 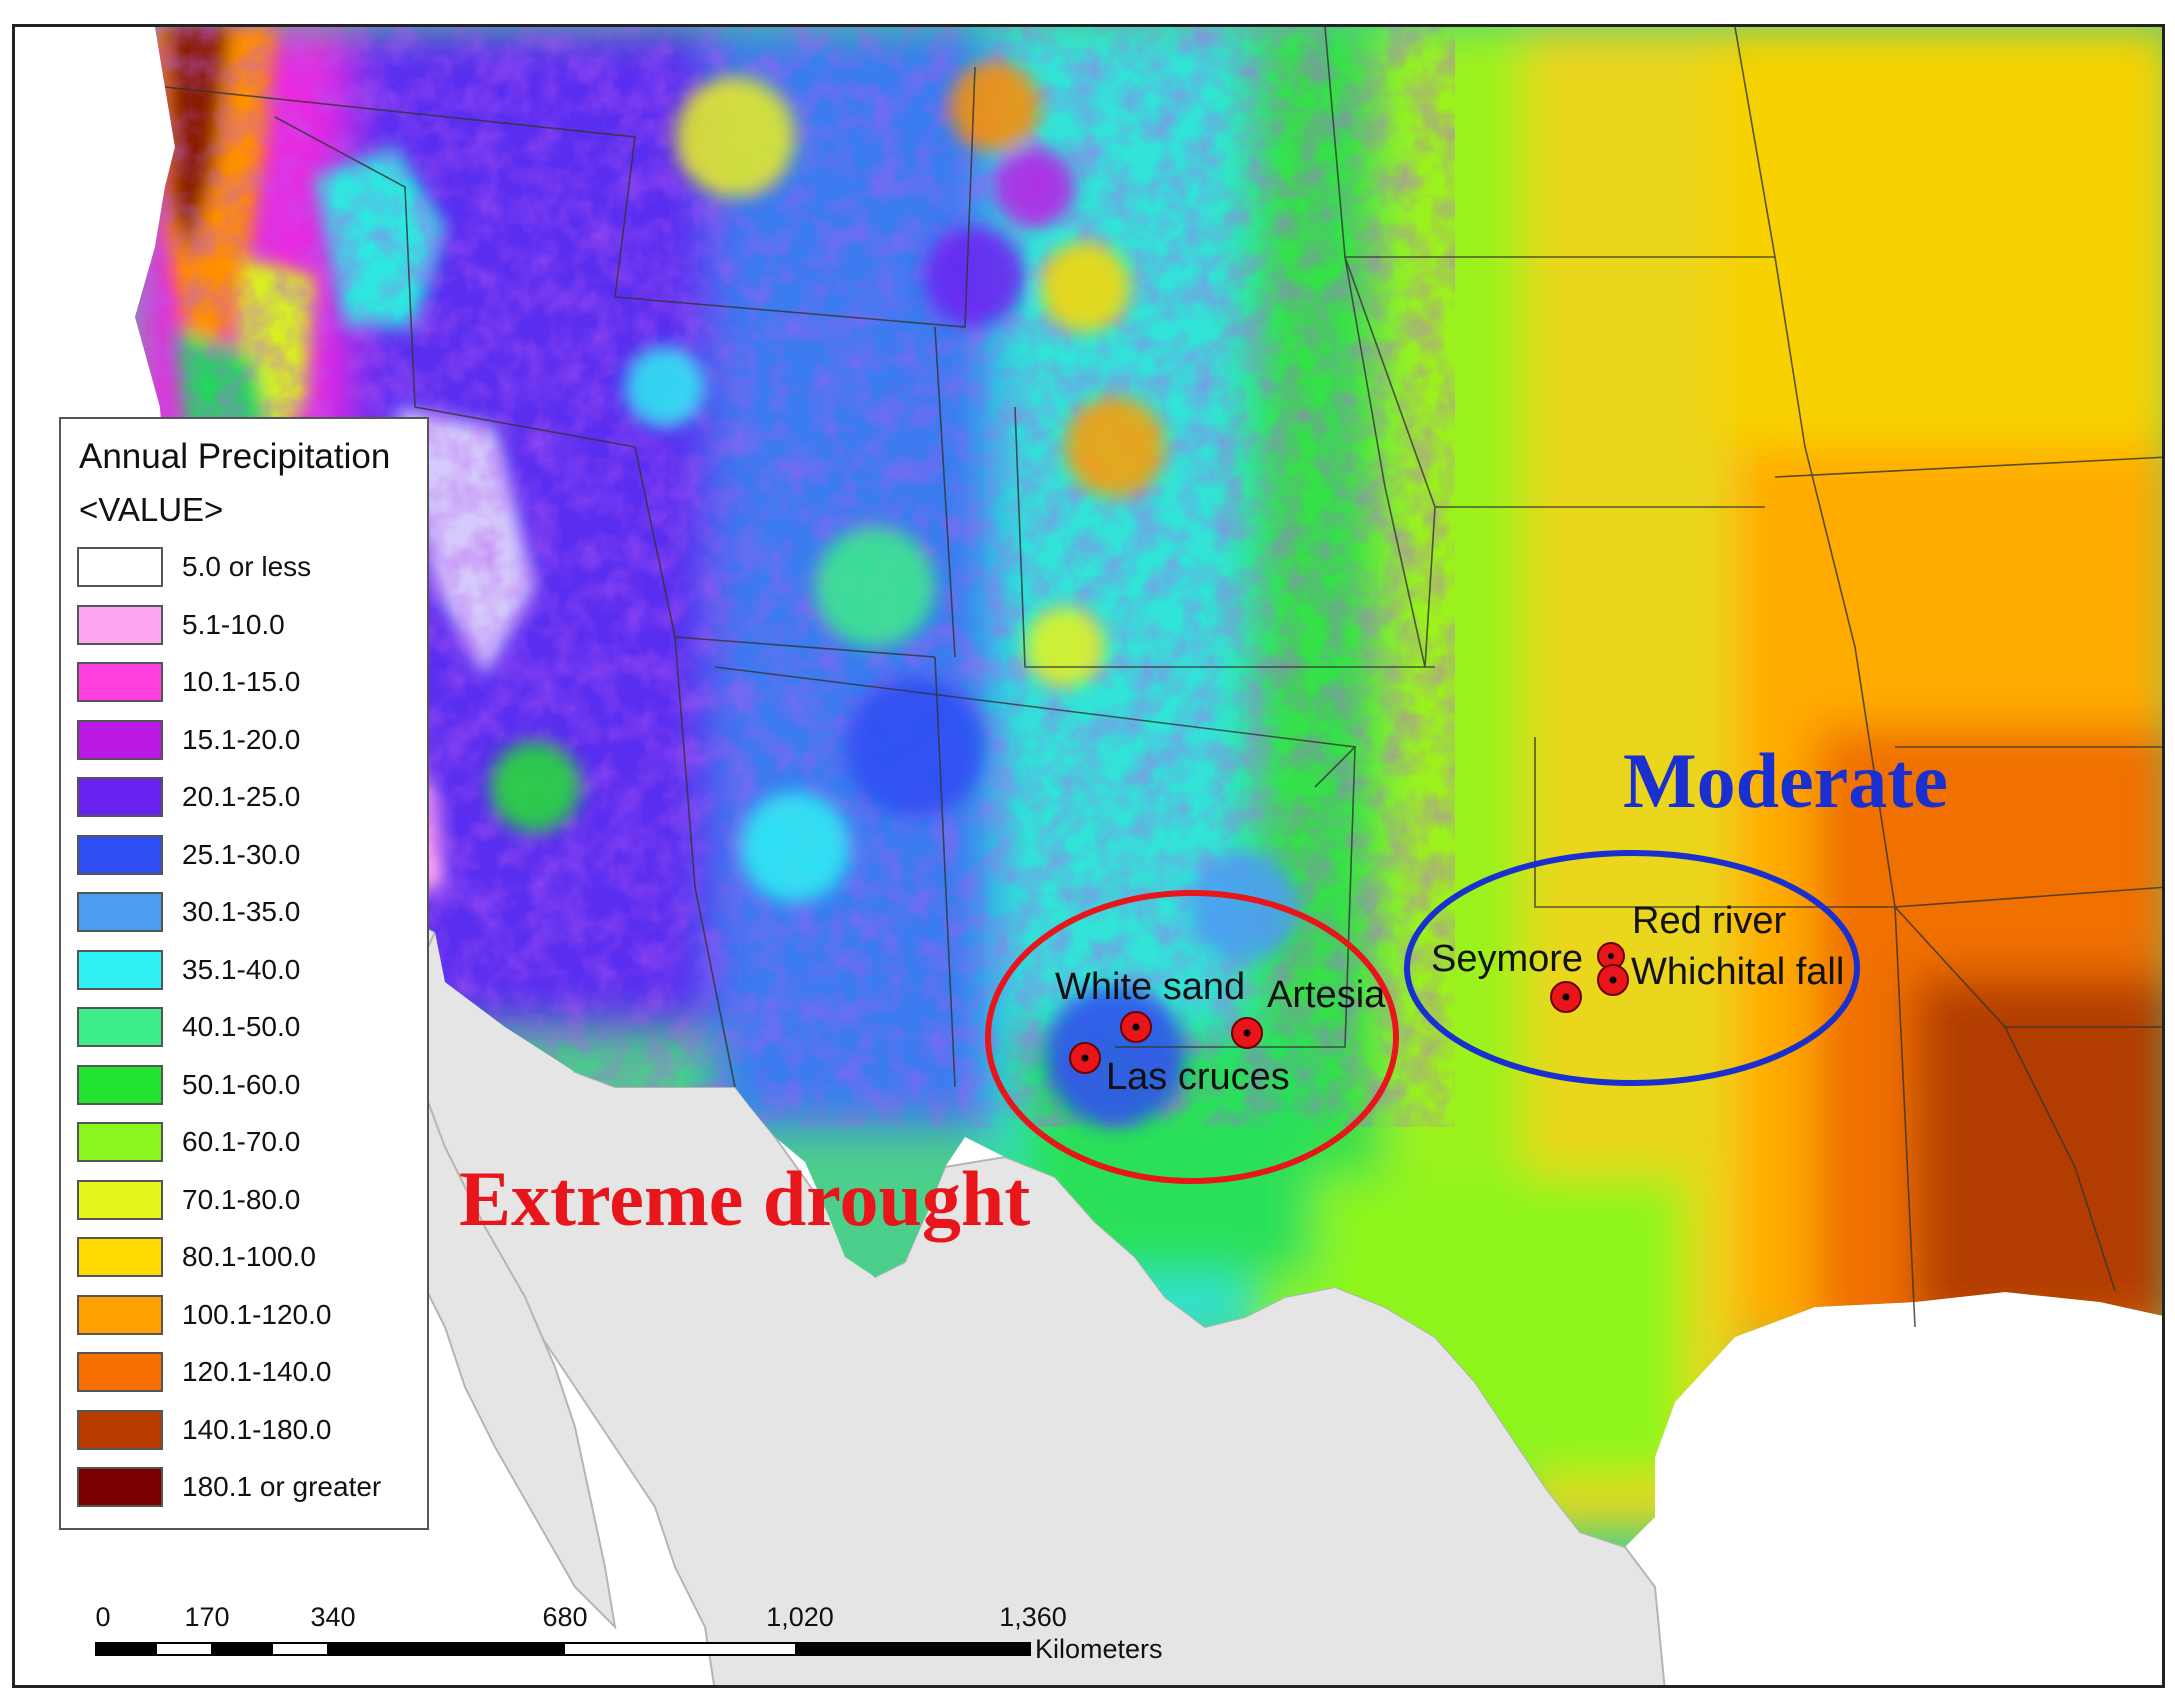 I want to click on legend-item: 5.1-10.0, so click(x=247, y=625).